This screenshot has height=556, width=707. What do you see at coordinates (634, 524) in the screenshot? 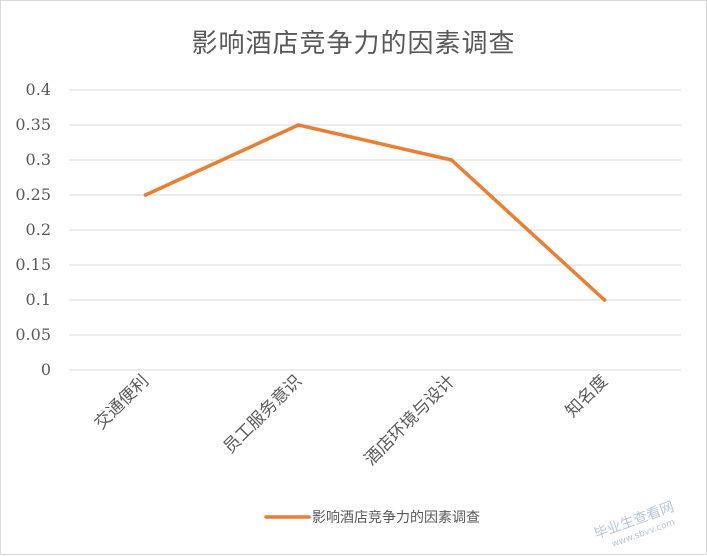
I see `watermark: 毕业生查看网 www.sbvv.com` at bounding box center [634, 524].